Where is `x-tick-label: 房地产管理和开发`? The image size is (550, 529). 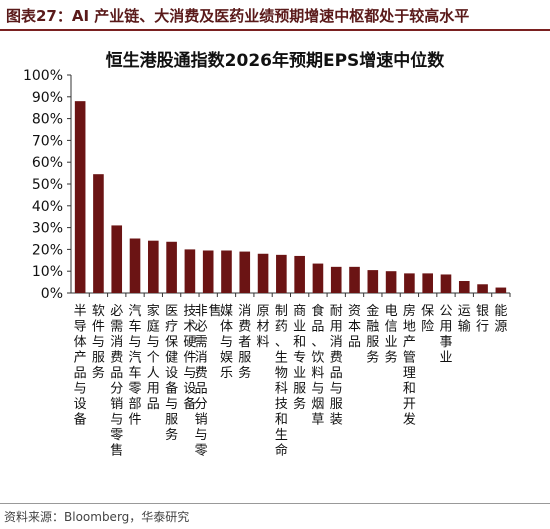 x-tick-label: 房地产管理和开发 is located at coordinates (409, 365).